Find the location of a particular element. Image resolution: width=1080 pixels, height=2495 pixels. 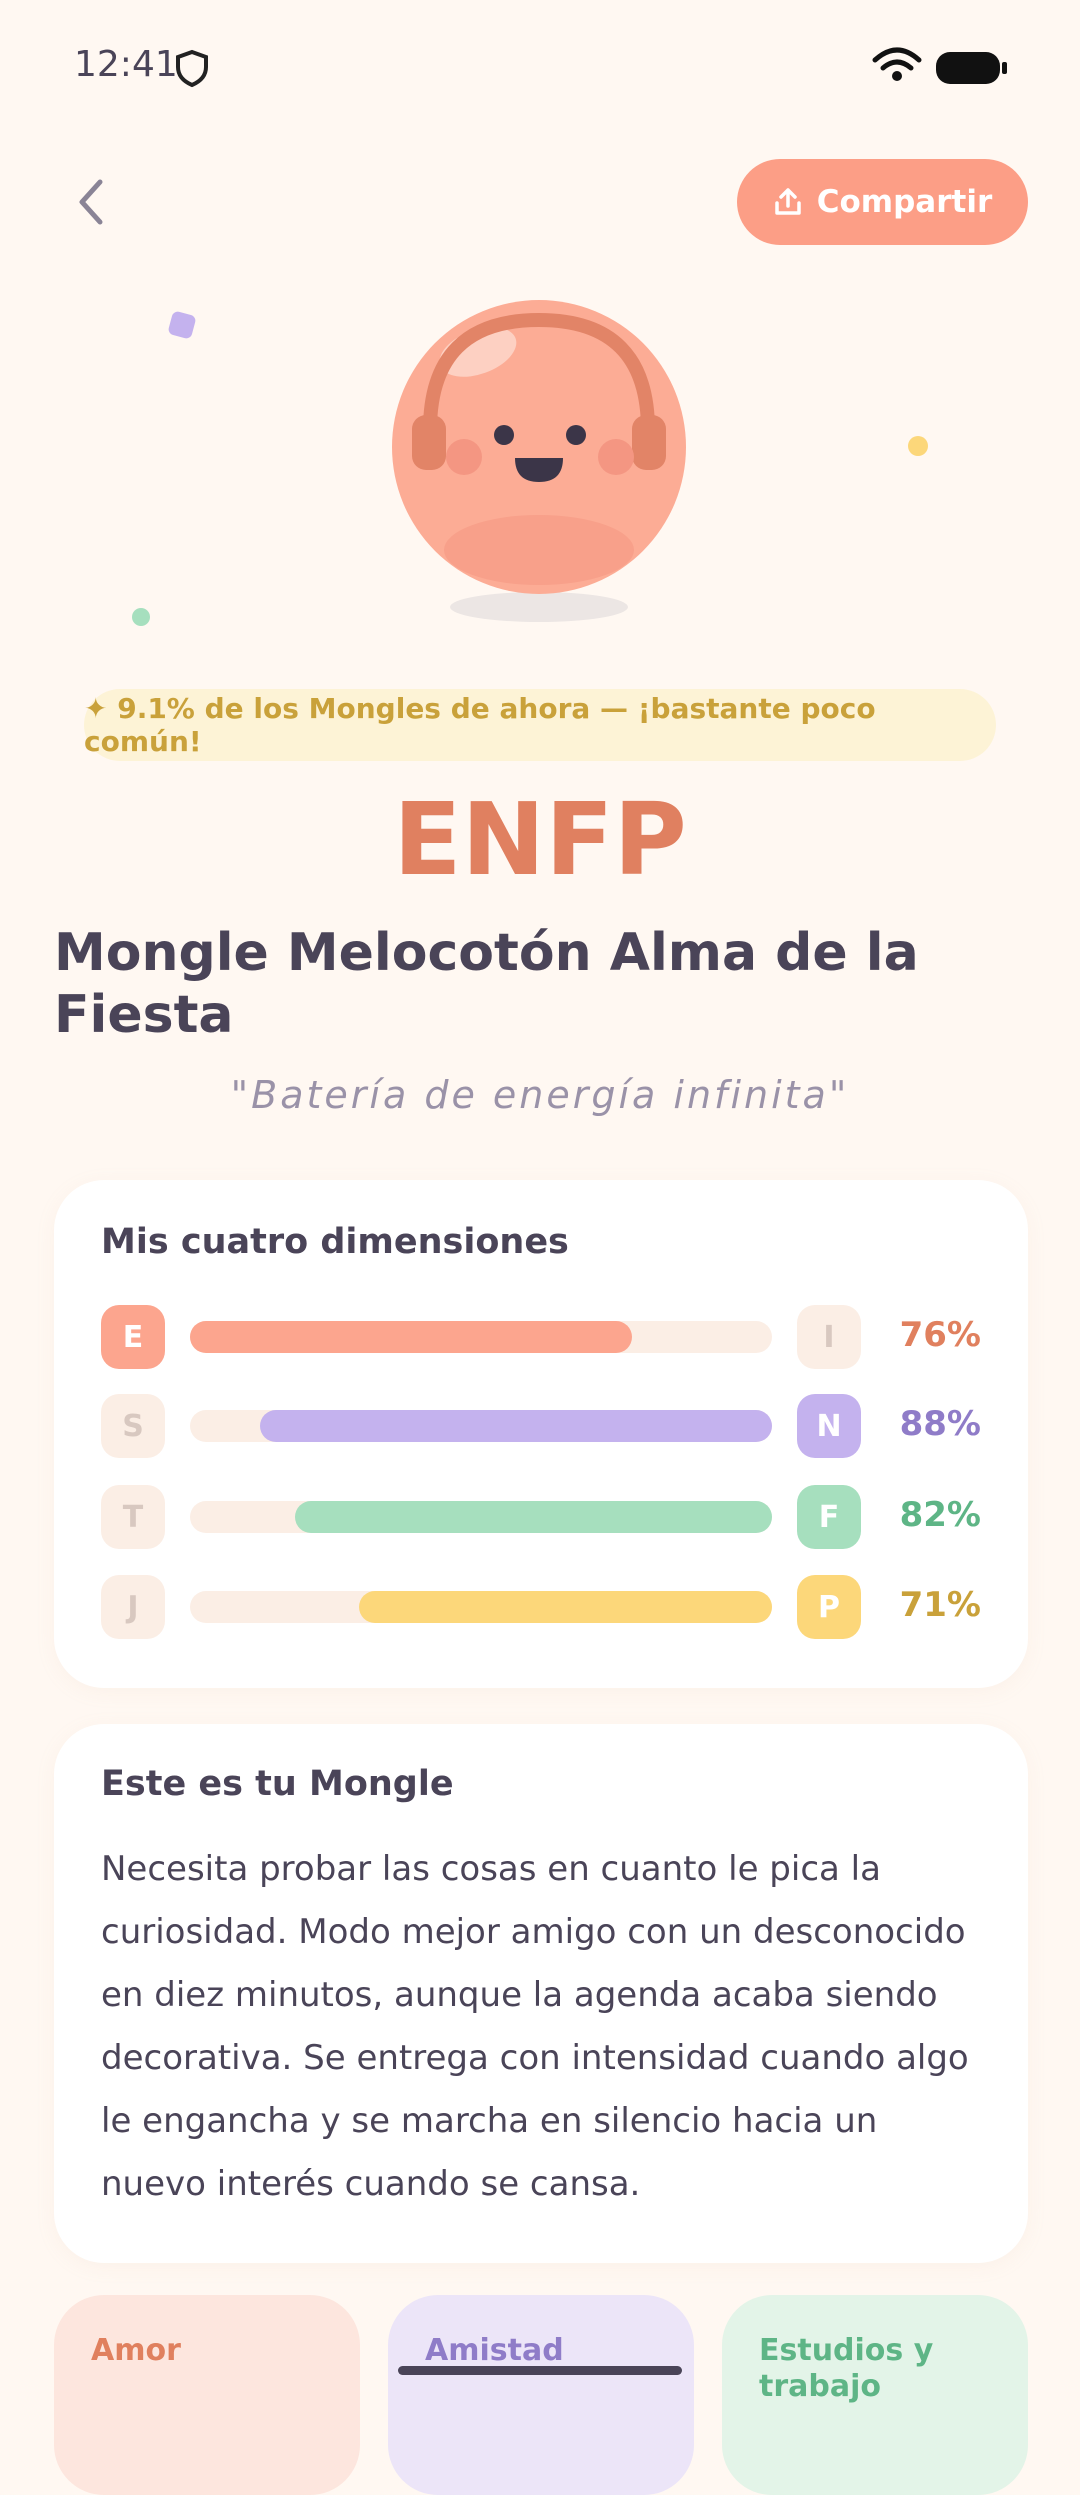

percent-label: 88% is located at coordinates (940, 1424).